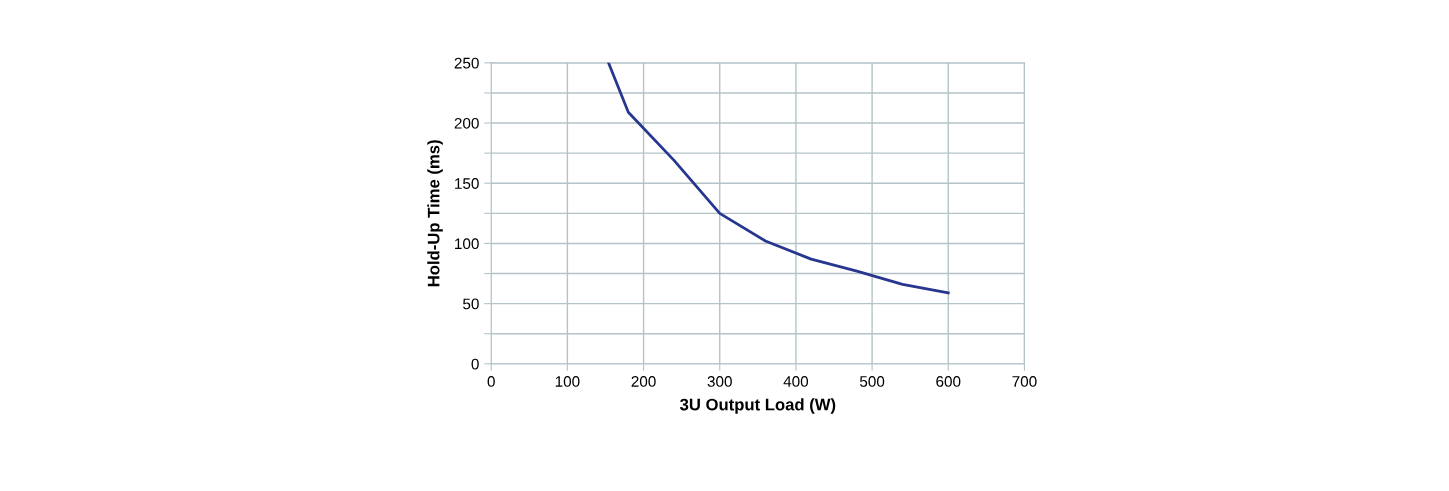  What do you see at coordinates (948, 381) in the screenshot?
I see `x-tick-label: 600` at bounding box center [948, 381].